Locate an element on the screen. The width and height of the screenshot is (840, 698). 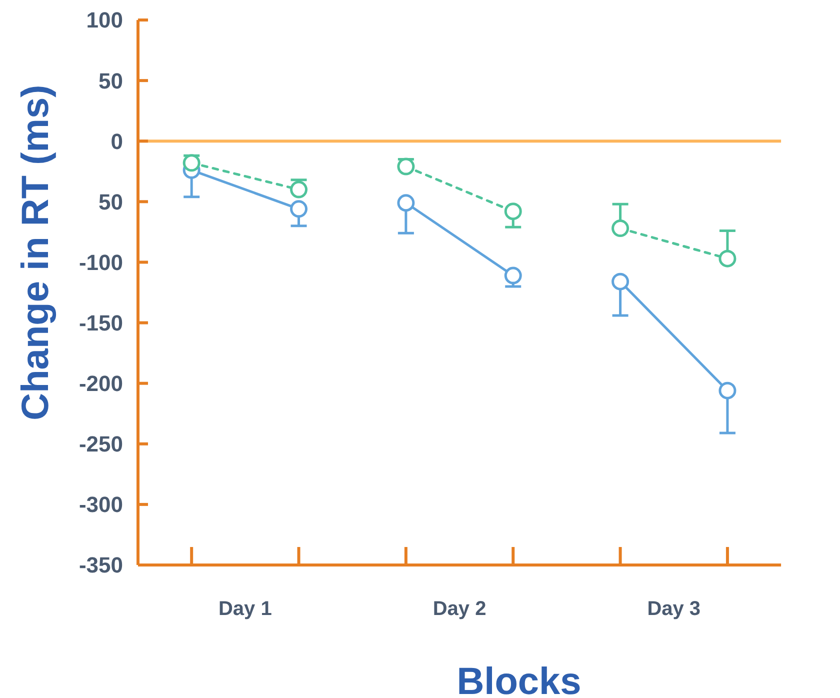
text: Day 1 is located at coordinates (245, 609).